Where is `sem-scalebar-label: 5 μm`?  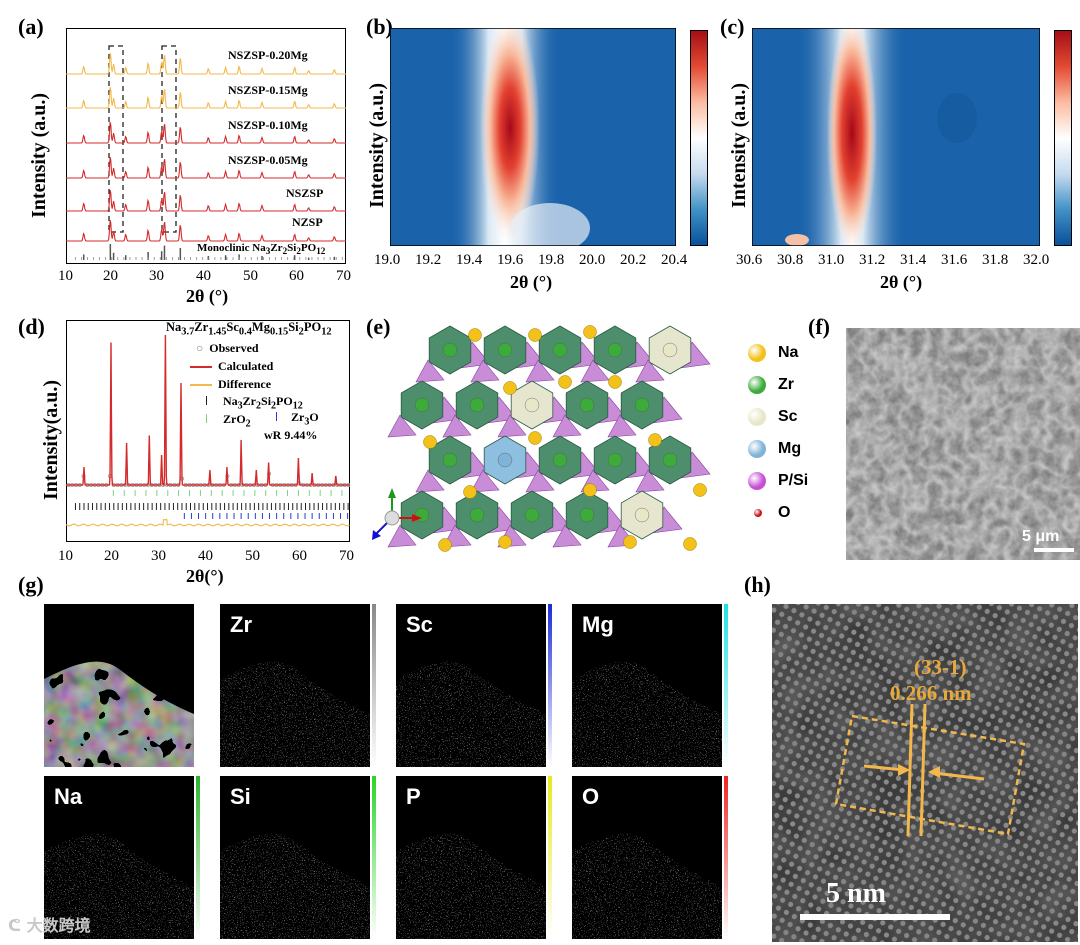
sem-scalebar-label: 5 μm is located at coordinates (1041, 536).